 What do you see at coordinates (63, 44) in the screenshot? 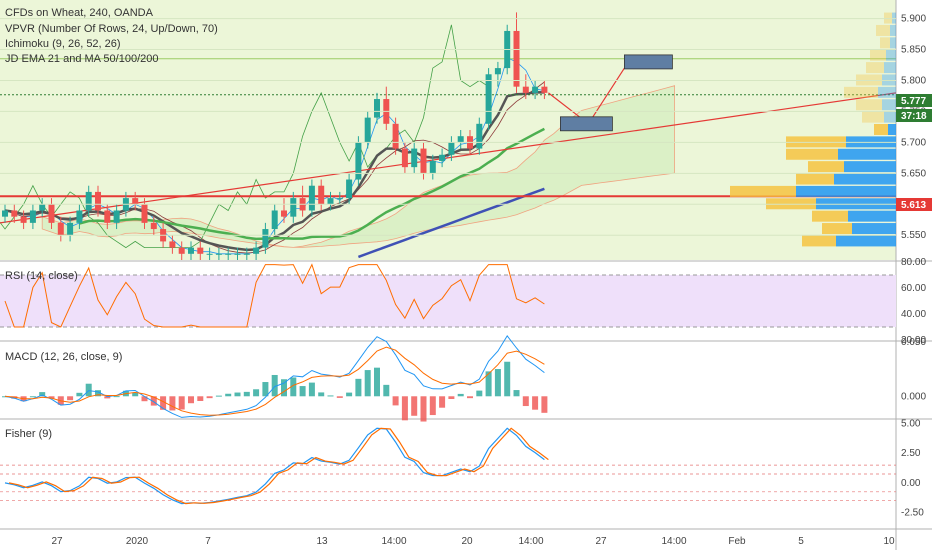
I see `legend-ichimoku: Ichimoku (9, 26, 52, 26)` at bounding box center [63, 44].